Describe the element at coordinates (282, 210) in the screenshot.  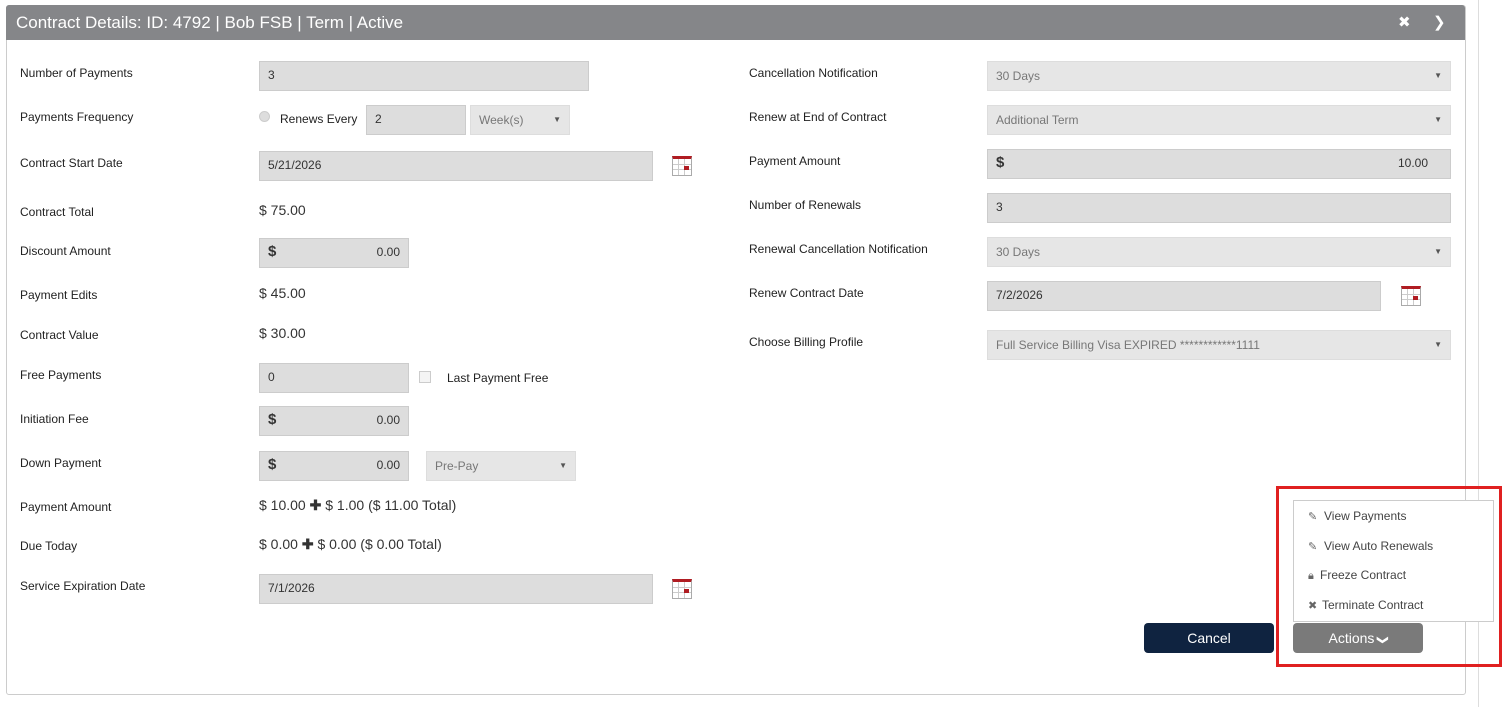
I see `contract-total-value: $ 75.00` at that location.